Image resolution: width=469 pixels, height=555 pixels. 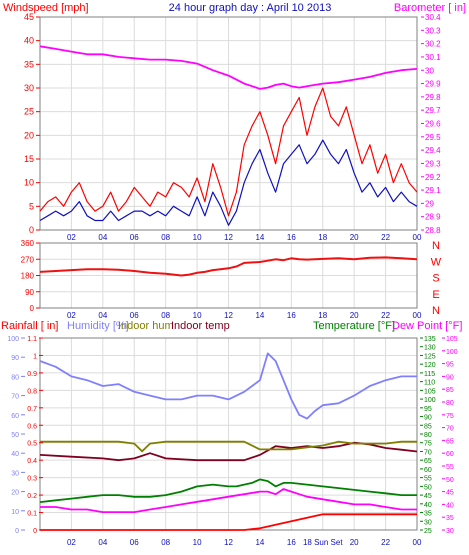 I want to click on temperature-tick-label: 50, so click(x=428, y=487).